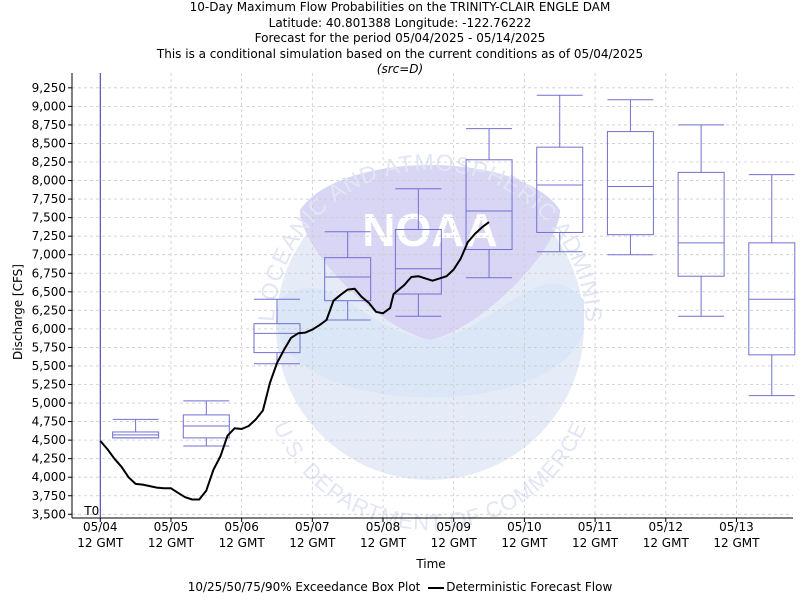  What do you see at coordinates (524, 527) in the screenshot?
I see `x-tick-date: 05/10` at bounding box center [524, 527].